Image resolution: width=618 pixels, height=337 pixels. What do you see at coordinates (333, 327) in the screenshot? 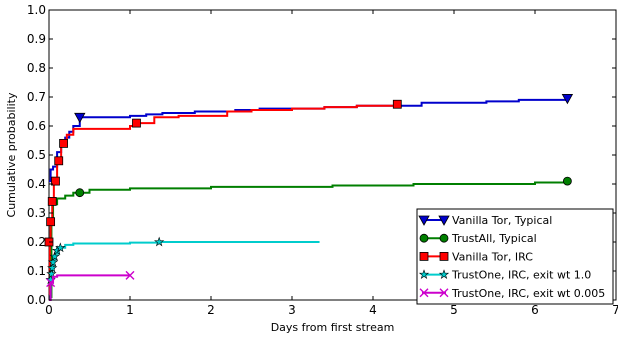
I see `x-axis-label: Days from first stream` at bounding box center [333, 327].